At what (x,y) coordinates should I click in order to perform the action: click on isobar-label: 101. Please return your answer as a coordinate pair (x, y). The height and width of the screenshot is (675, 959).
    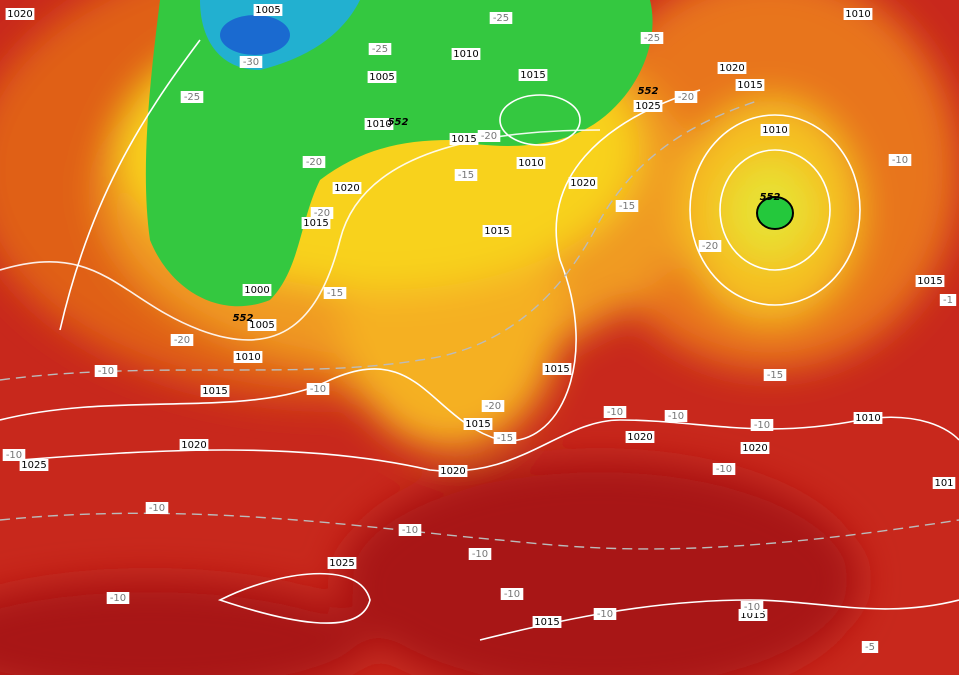
    Looking at the image, I should click on (943, 483).